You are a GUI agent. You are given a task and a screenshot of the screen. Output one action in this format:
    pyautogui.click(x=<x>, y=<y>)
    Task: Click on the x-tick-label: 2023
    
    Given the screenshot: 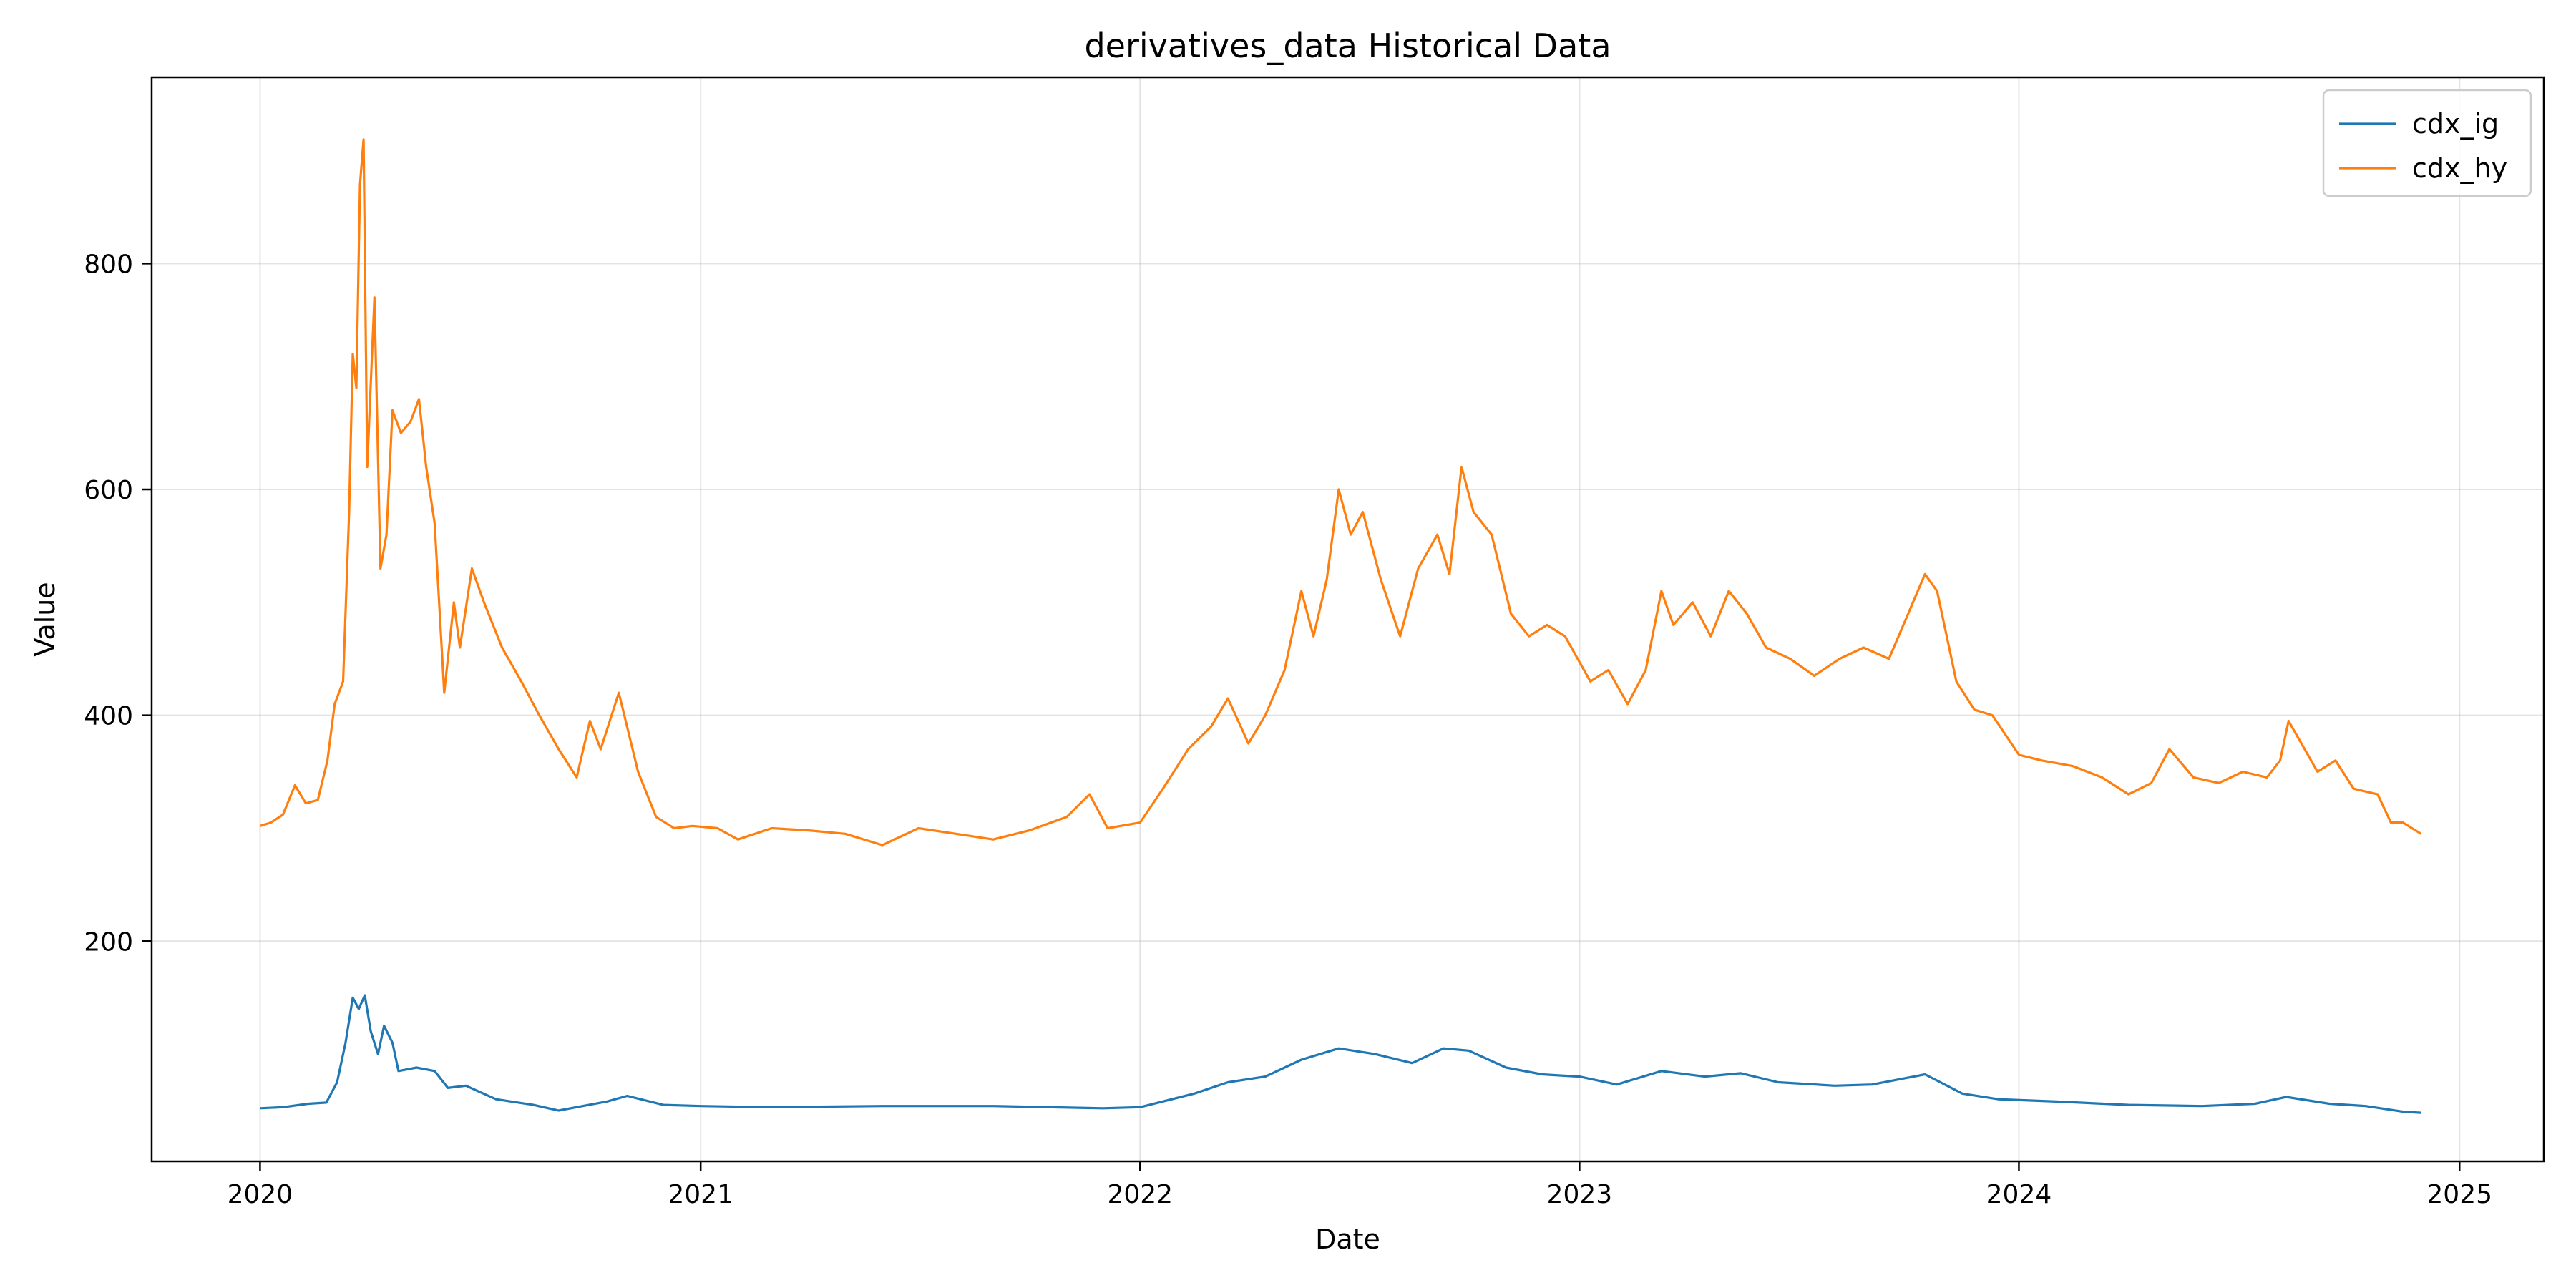 What is the action you would take?
    pyautogui.click(x=1580, y=1194)
    